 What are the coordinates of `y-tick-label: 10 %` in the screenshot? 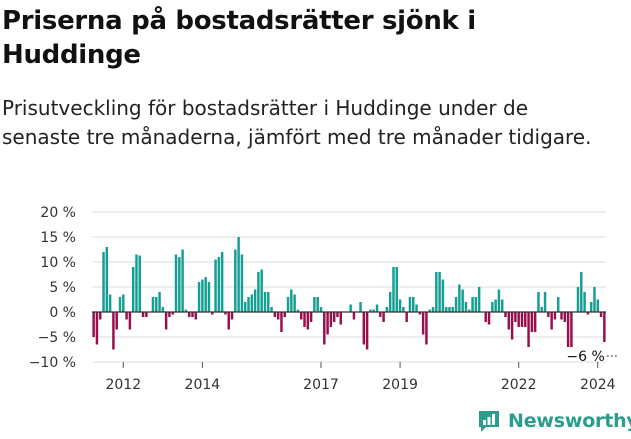 It's located at (58, 263).